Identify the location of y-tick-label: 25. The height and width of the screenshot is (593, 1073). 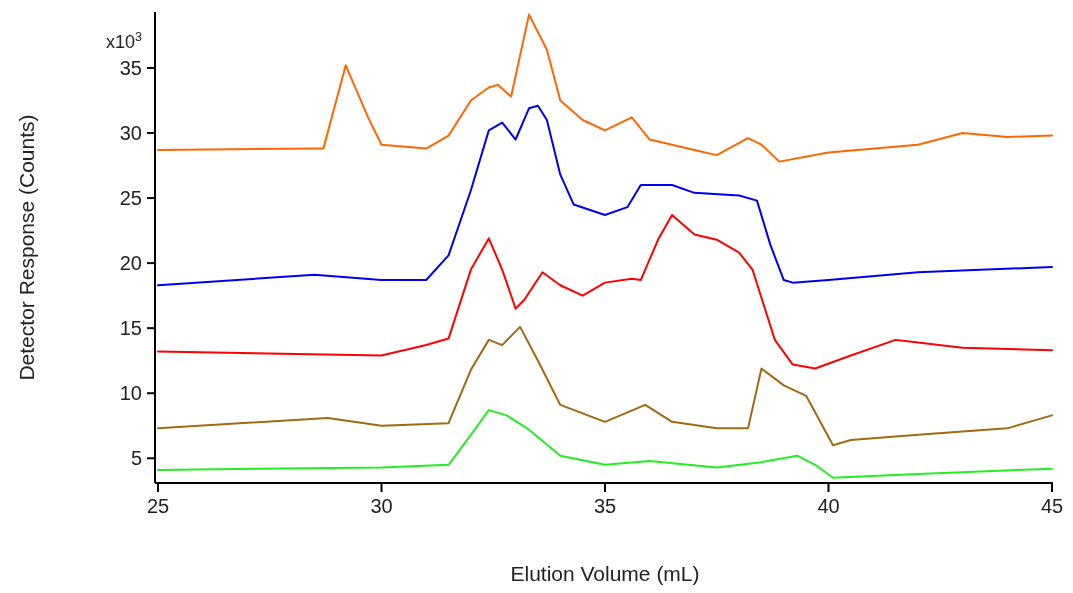
(130, 198).